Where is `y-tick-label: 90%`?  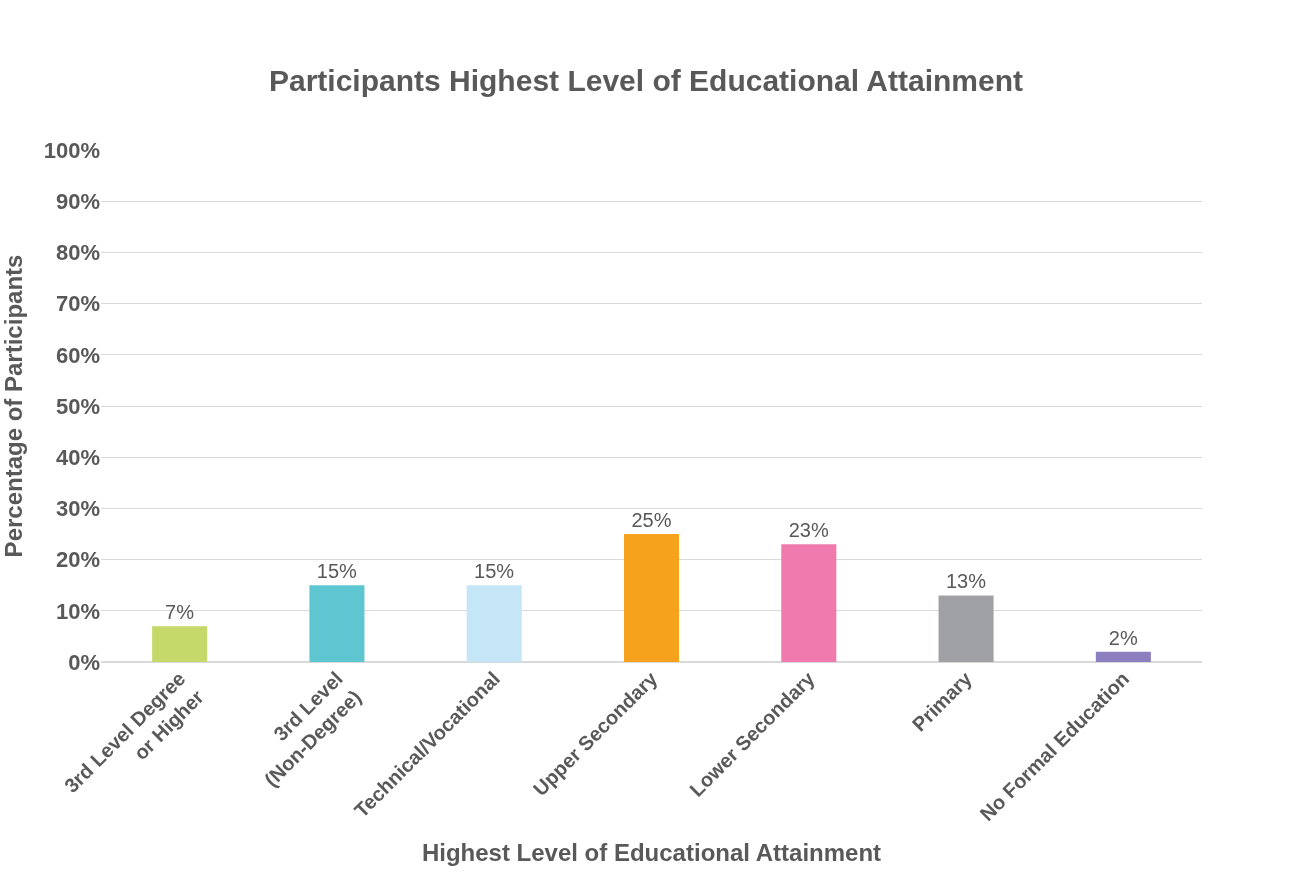 y-tick-label: 90% is located at coordinates (77, 201).